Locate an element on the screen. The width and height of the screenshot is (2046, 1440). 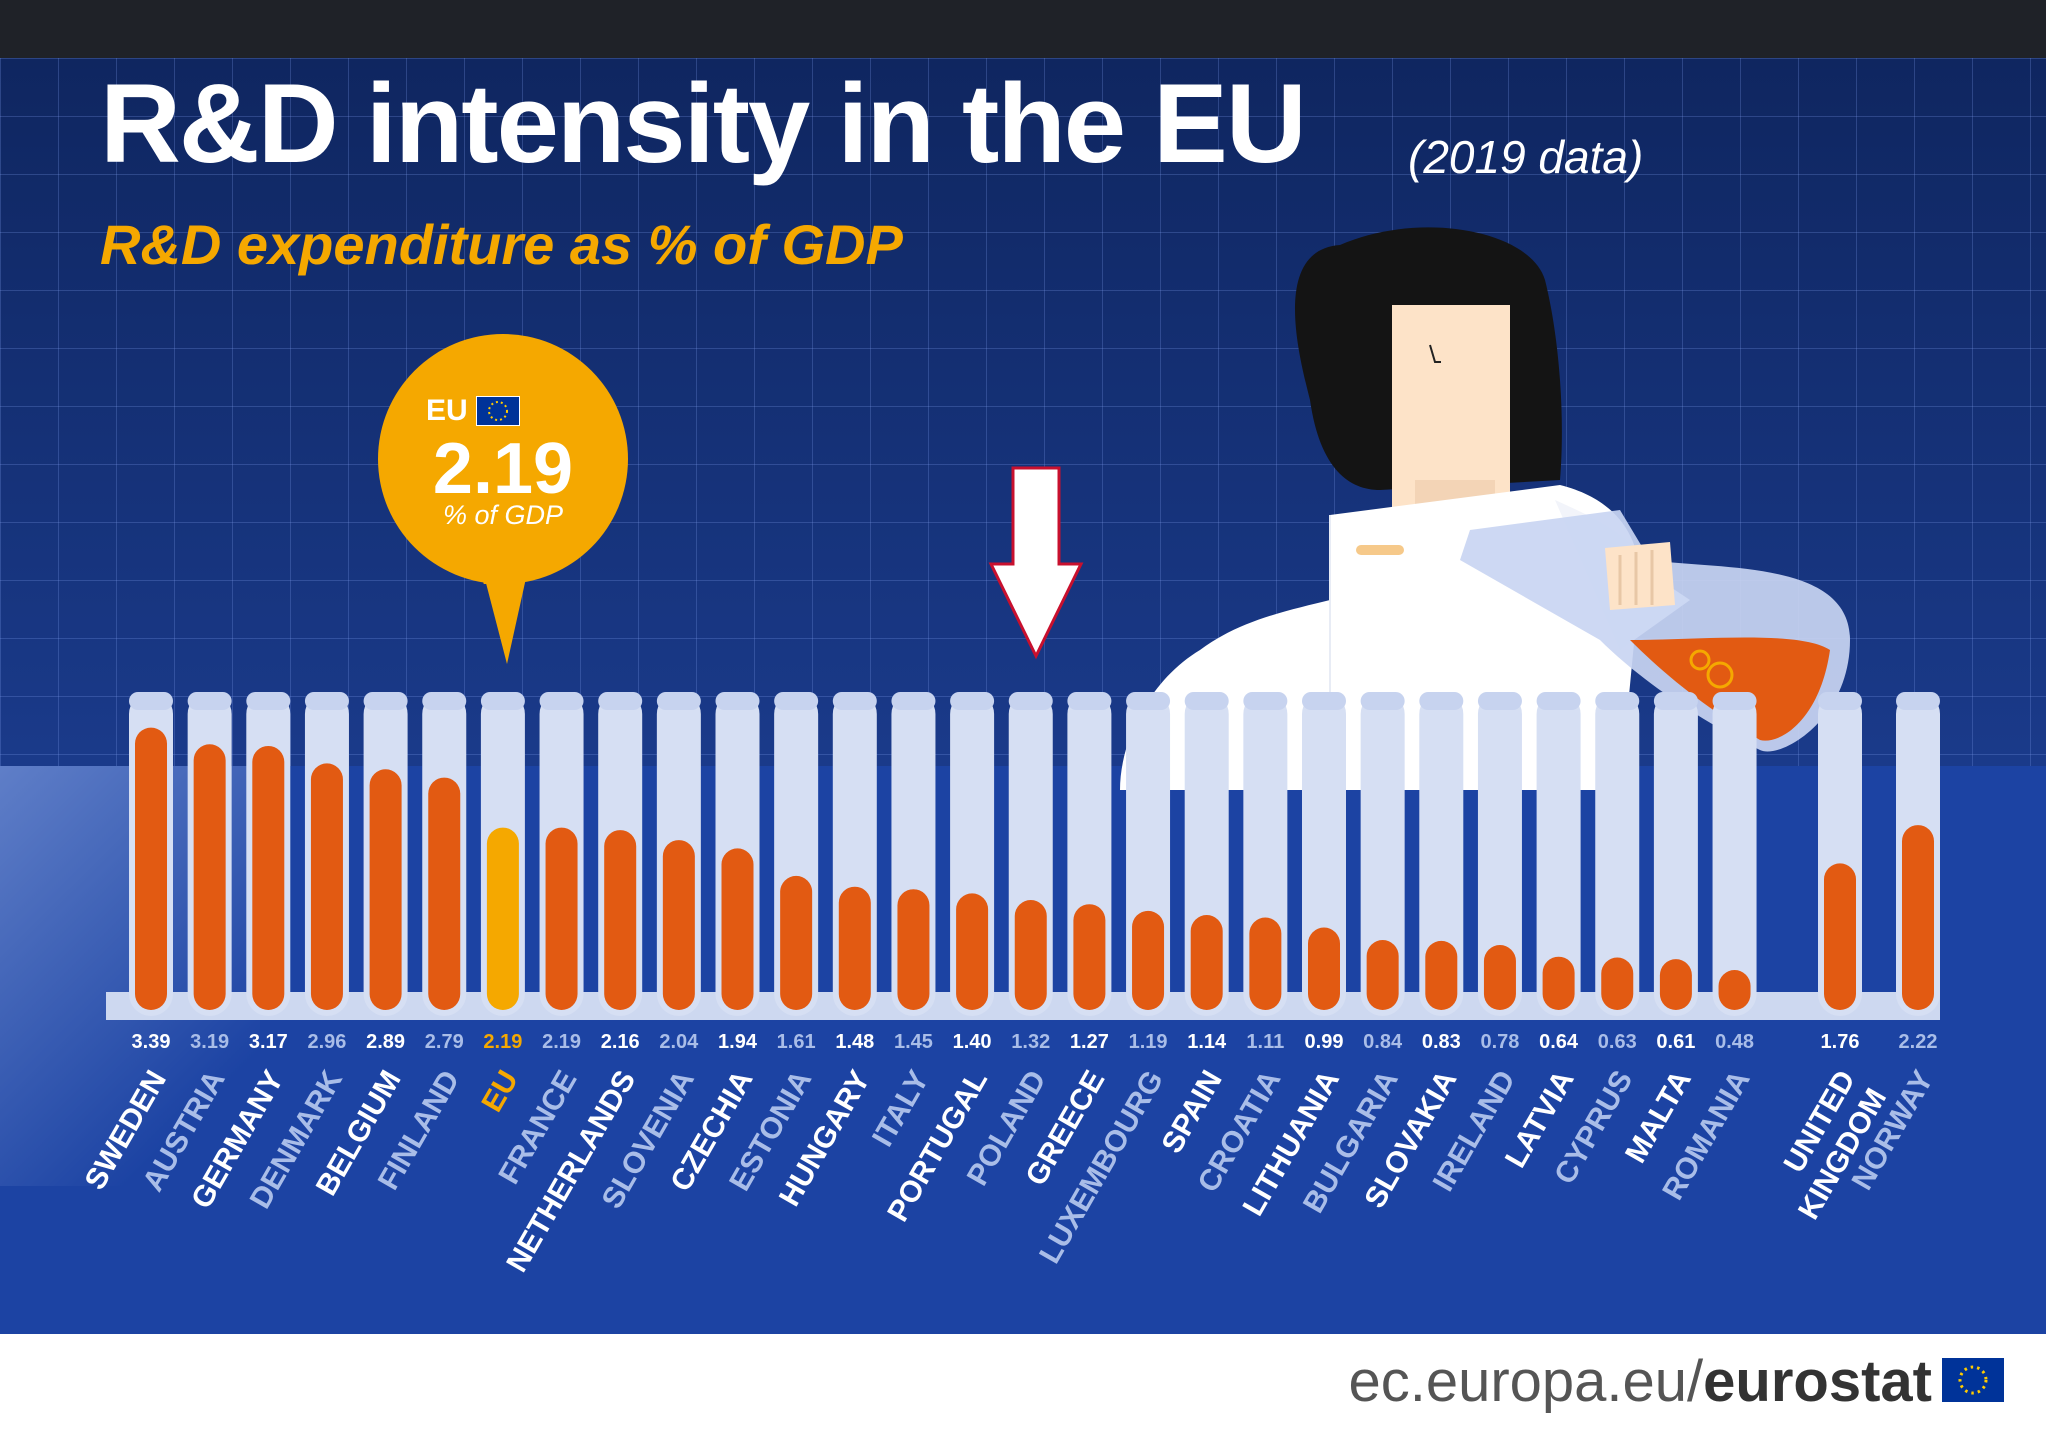
value-label: 3.19 is located at coordinates (209, 1042).